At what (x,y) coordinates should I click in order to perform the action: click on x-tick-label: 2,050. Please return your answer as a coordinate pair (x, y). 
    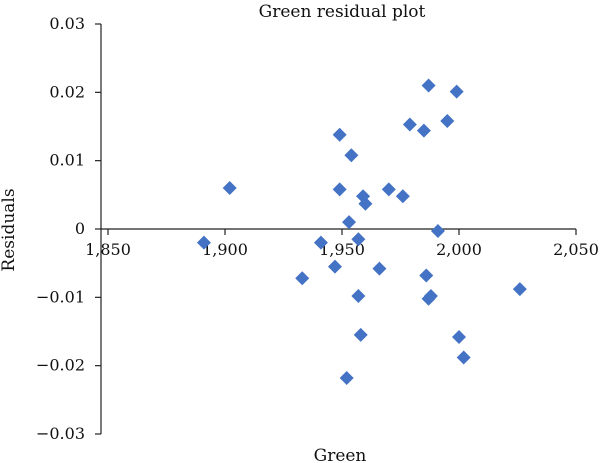
    Looking at the image, I should click on (576, 249).